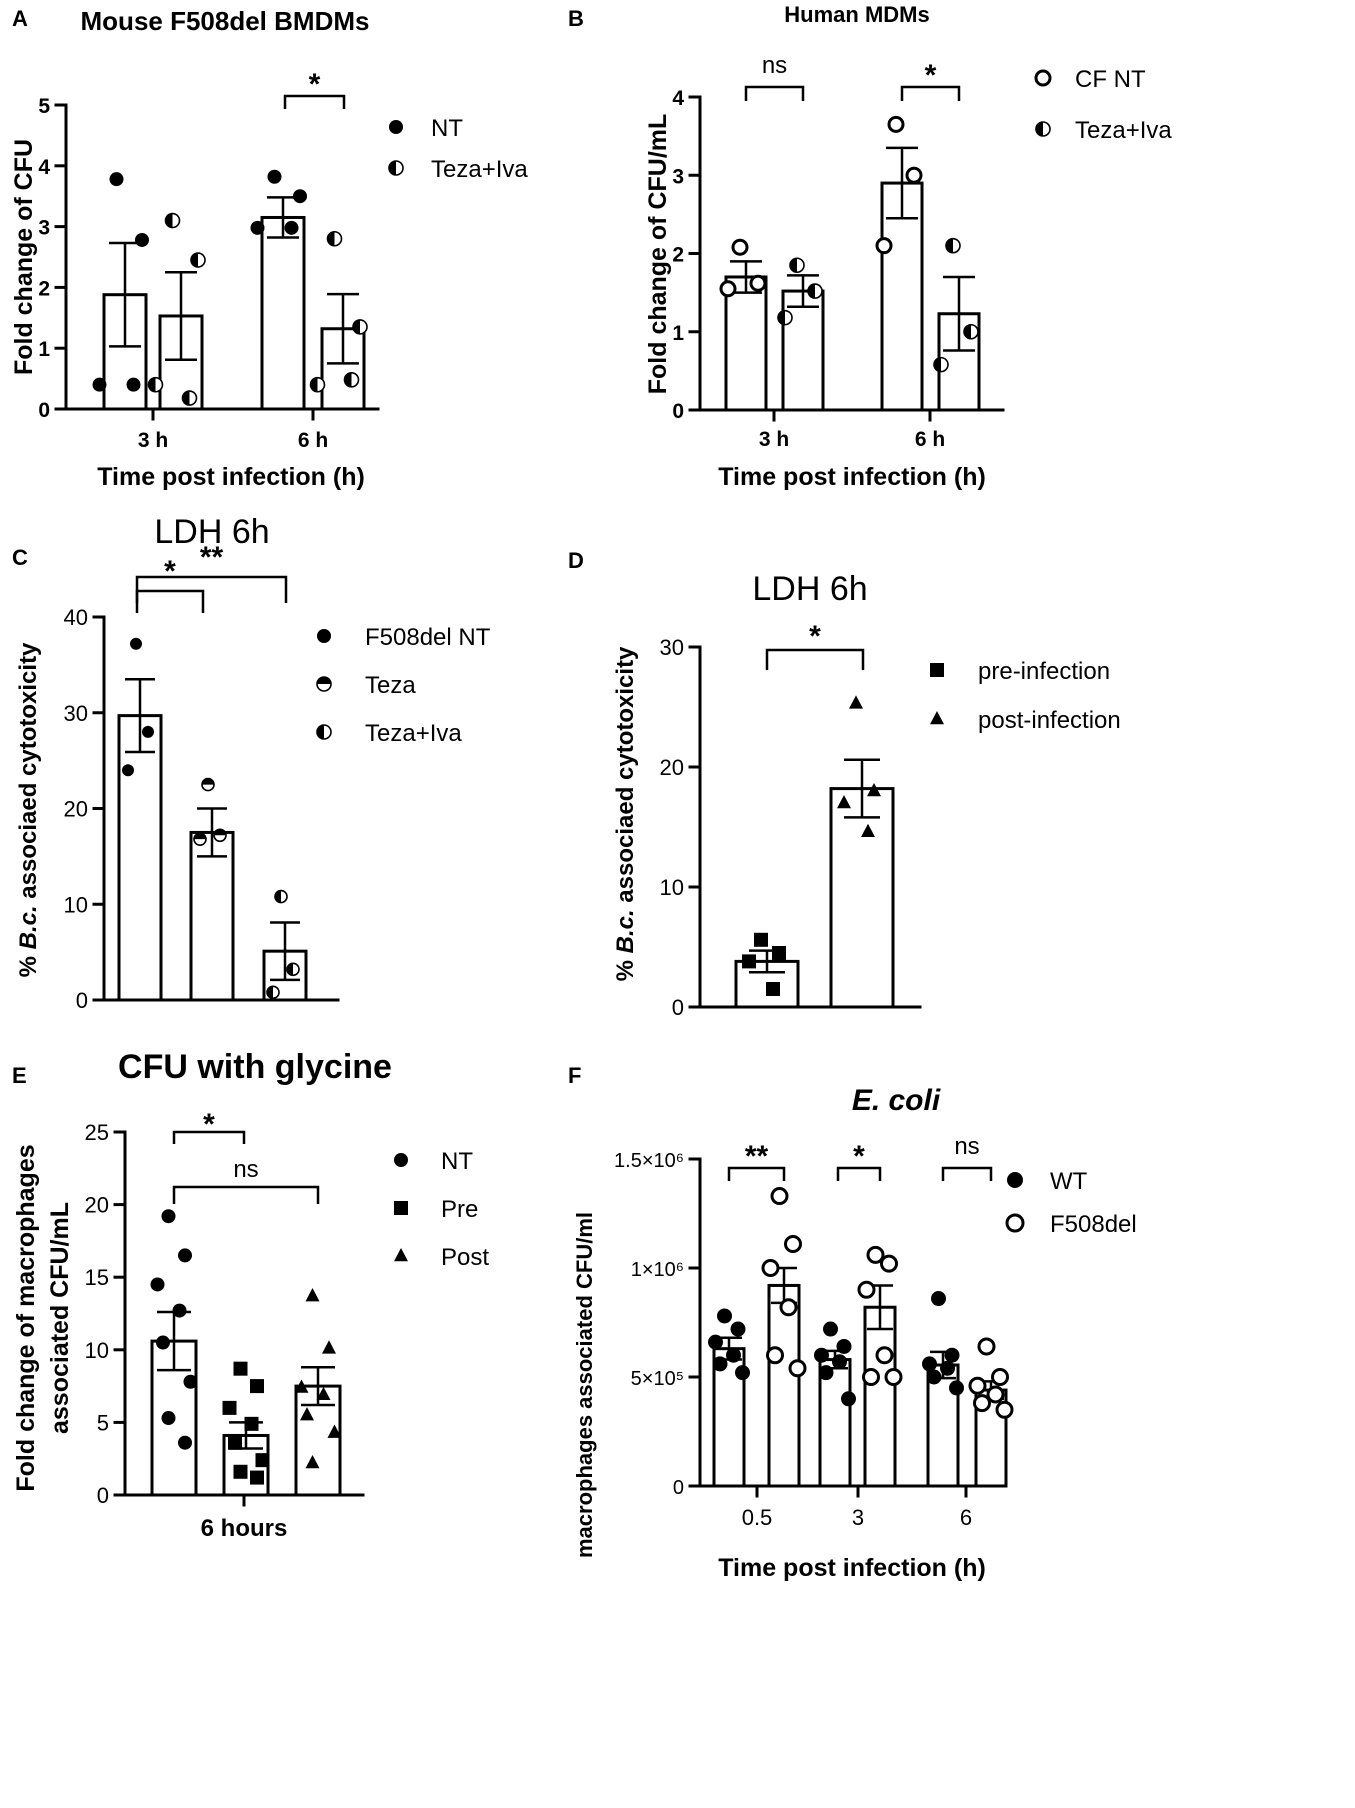 Image resolution: width=1355 pixels, height=1808 pixels. I want to click on panel-e-y-label: associated CFU/mL, so click(60, 1318).